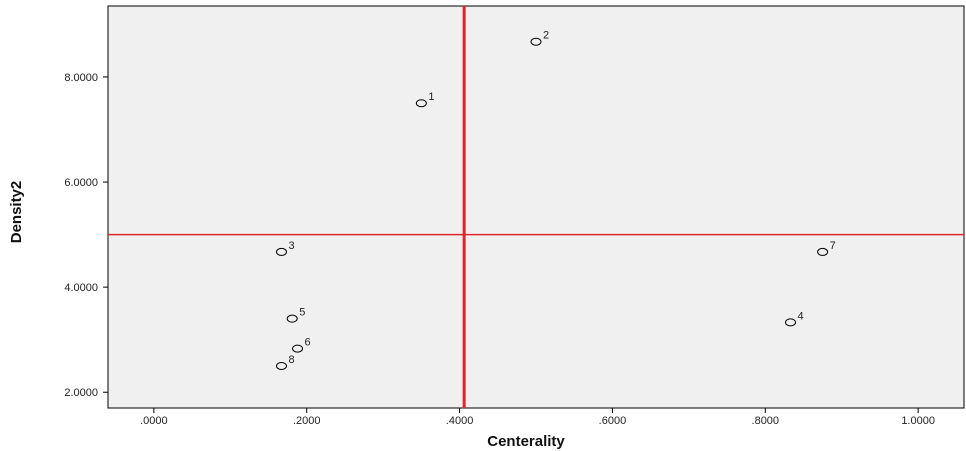  I want to click on x-axis: .0000 .2000 .4000 .6000 .8000 1.0000, so click(537, 417).